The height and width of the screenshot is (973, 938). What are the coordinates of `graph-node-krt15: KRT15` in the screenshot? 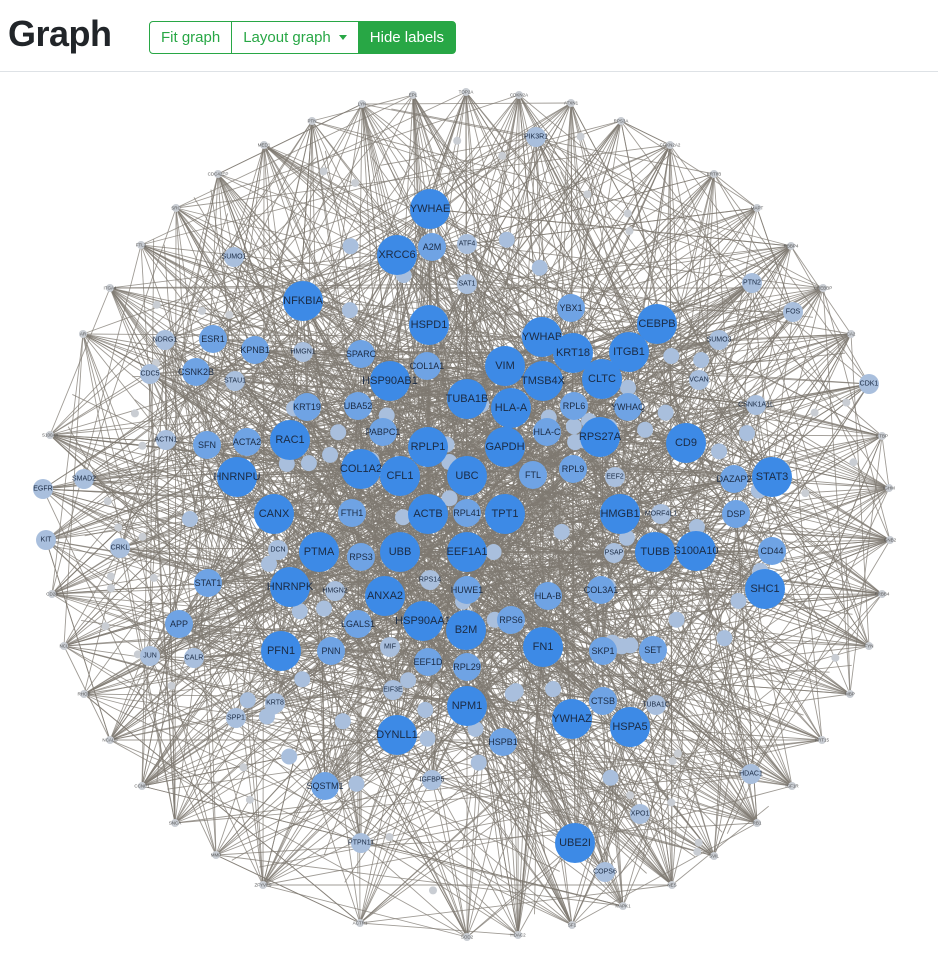 It's located at (822, 740).